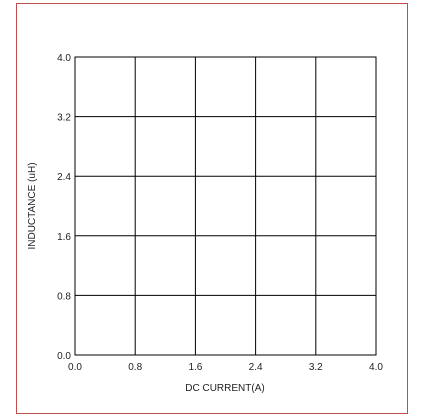 The height and width of the screenshot is (416, 428). I want to click on y-tick-label: 0.0, so click(64, 356).